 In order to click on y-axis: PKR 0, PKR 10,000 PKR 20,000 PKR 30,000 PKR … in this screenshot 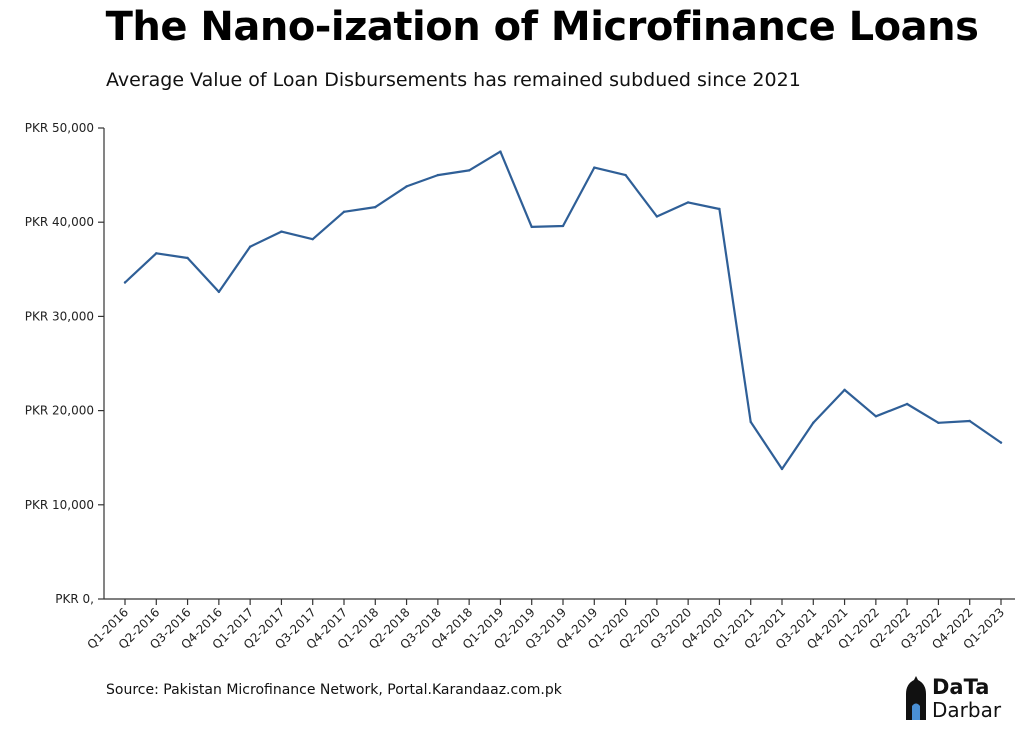, I will do `click(65, 363)`.